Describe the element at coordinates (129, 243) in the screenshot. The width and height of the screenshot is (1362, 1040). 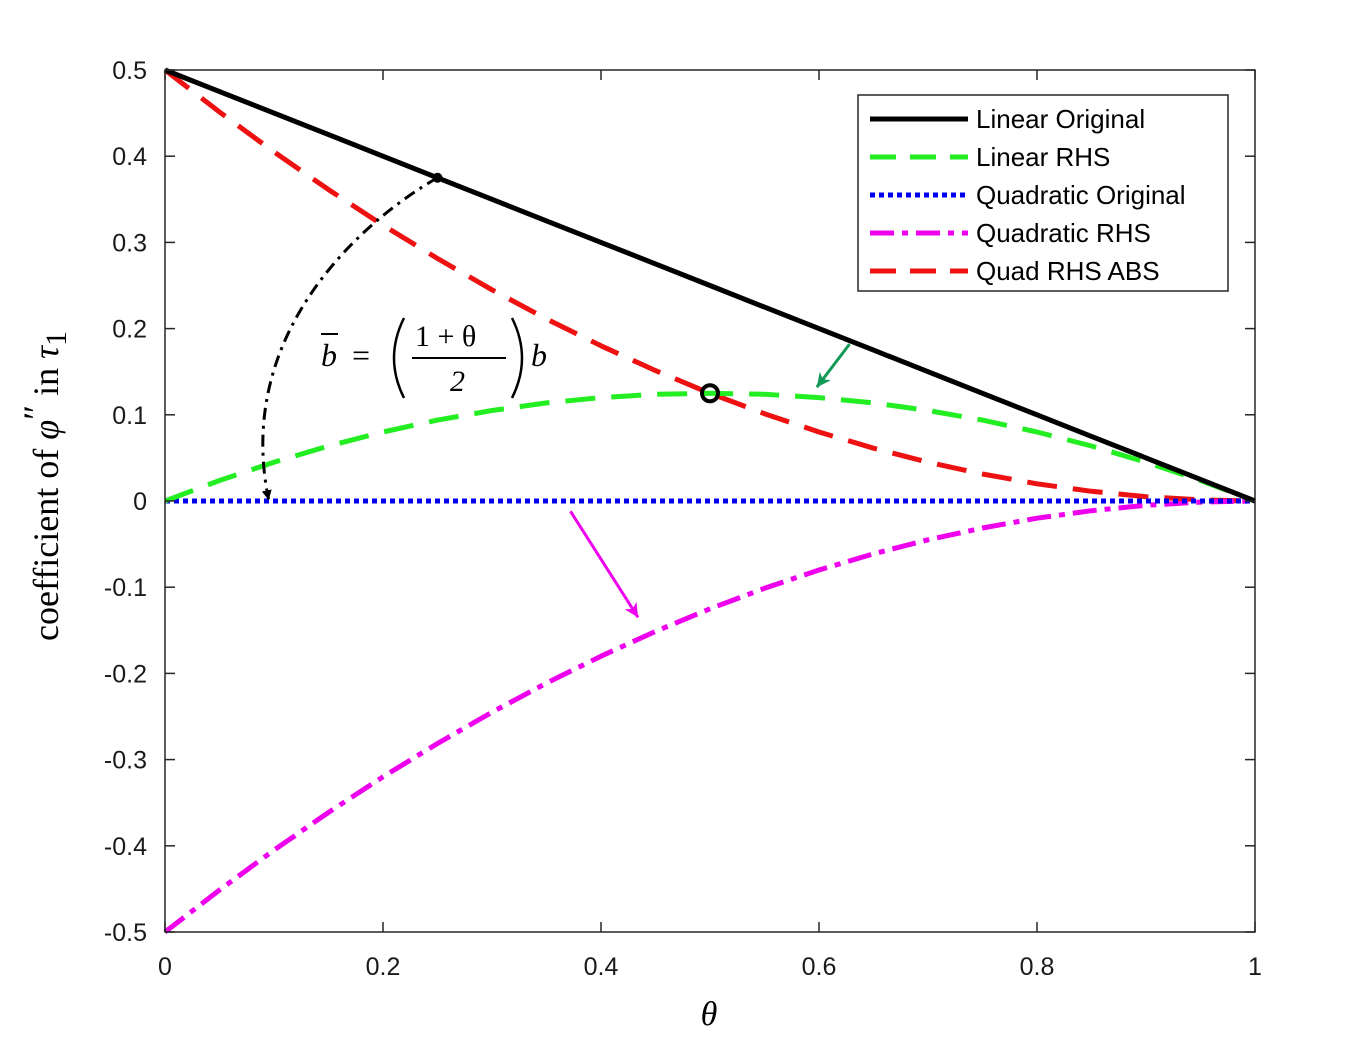
I see `y-tick-label: 0.3` at that location.